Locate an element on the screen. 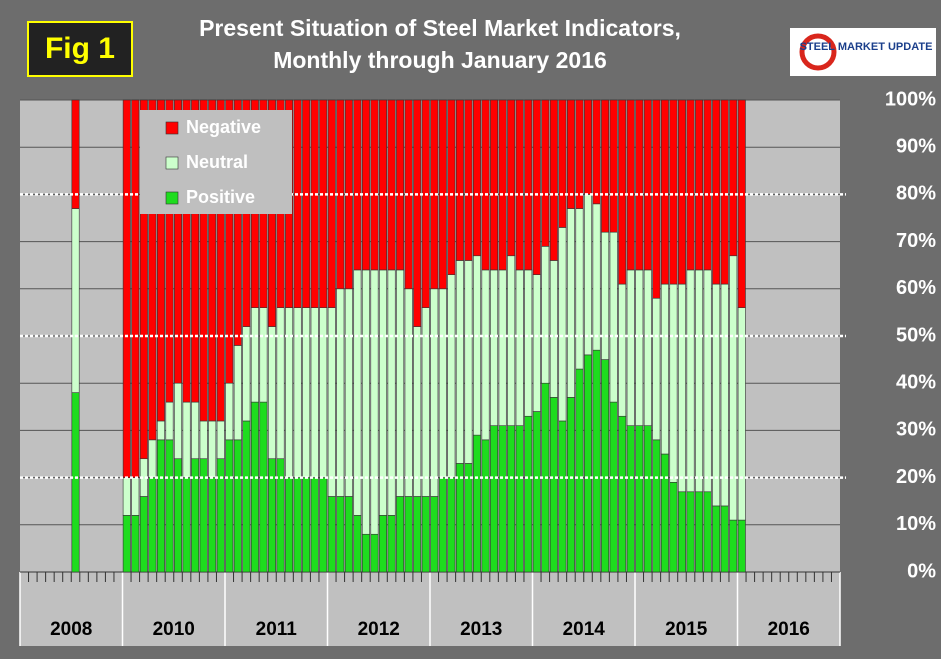 This screenshot has width=941, height=659. legend-swatch is located at coordinates (172, 128).